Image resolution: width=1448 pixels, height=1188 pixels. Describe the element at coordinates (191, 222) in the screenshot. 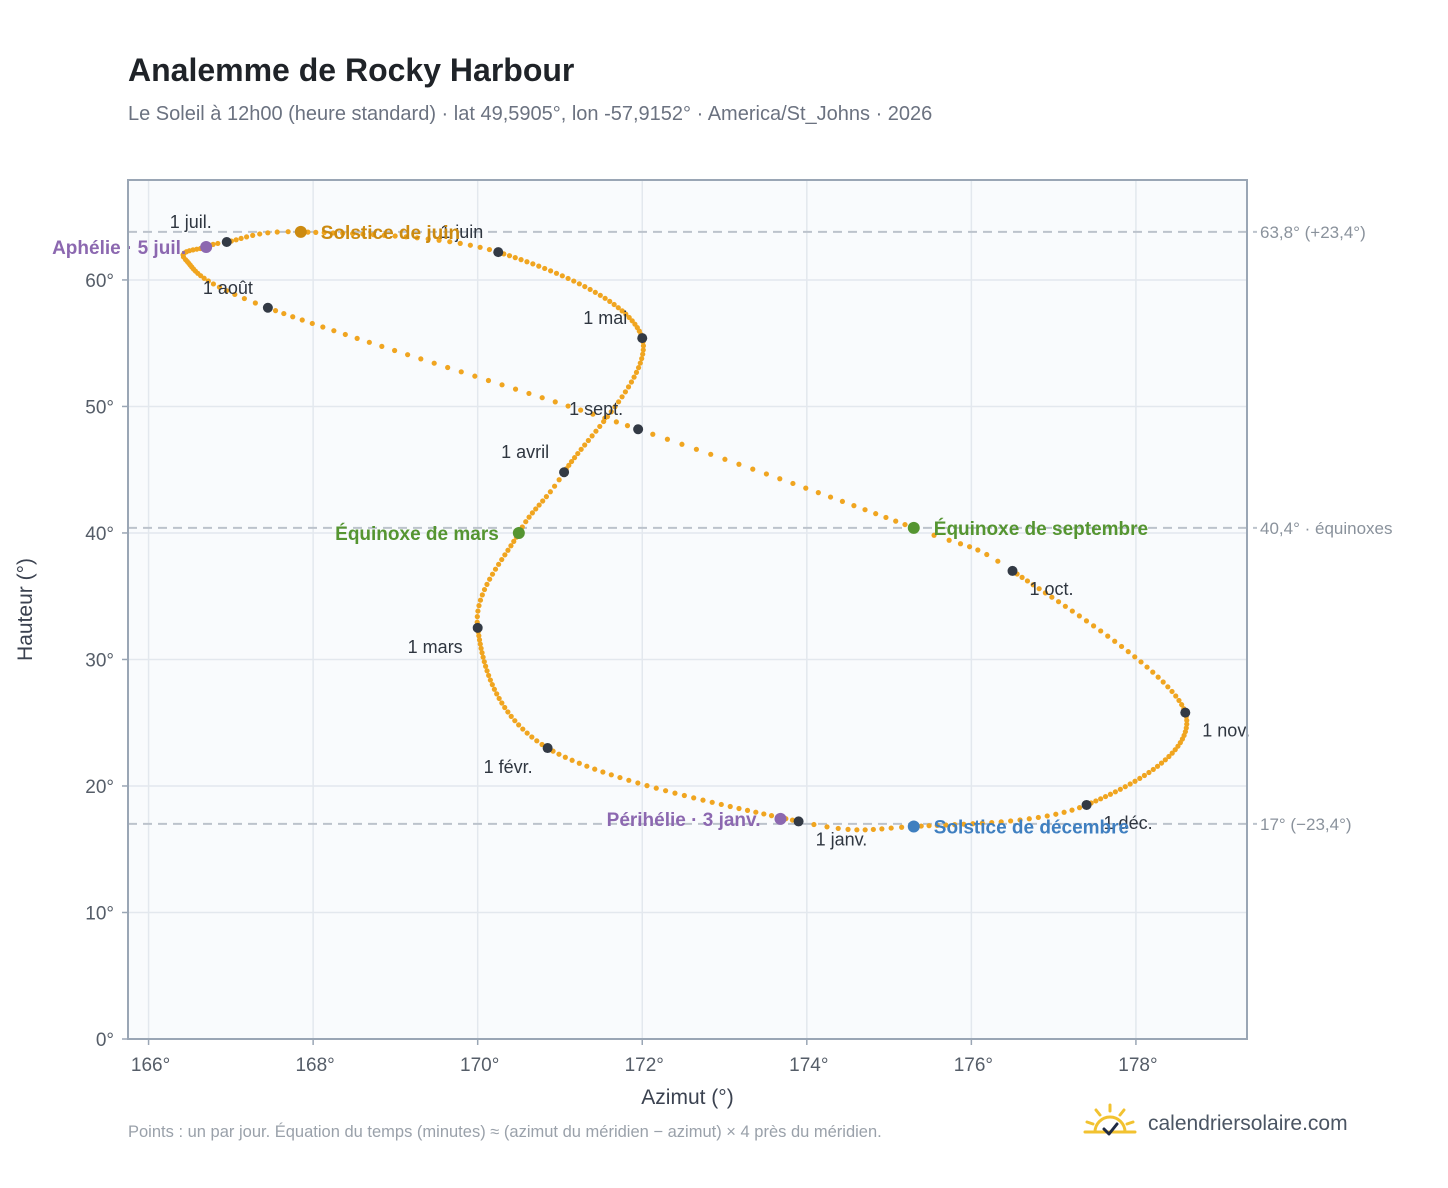

I see `month-marker-label: 1 juil.` at that location.